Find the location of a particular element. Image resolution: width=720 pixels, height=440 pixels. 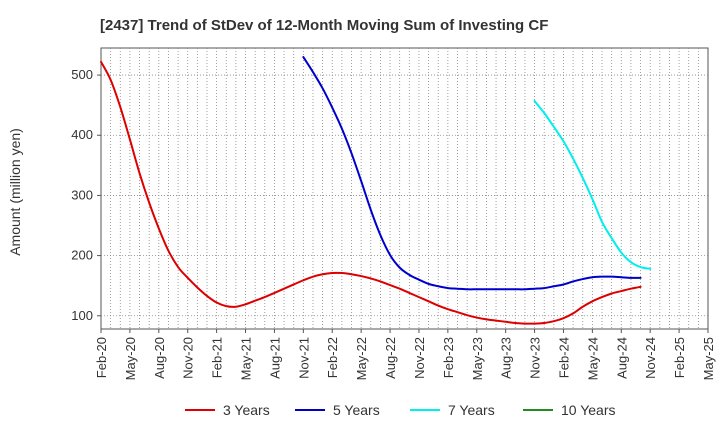

x-tick-label: Nov-21 is located at coordinates (303, 358).